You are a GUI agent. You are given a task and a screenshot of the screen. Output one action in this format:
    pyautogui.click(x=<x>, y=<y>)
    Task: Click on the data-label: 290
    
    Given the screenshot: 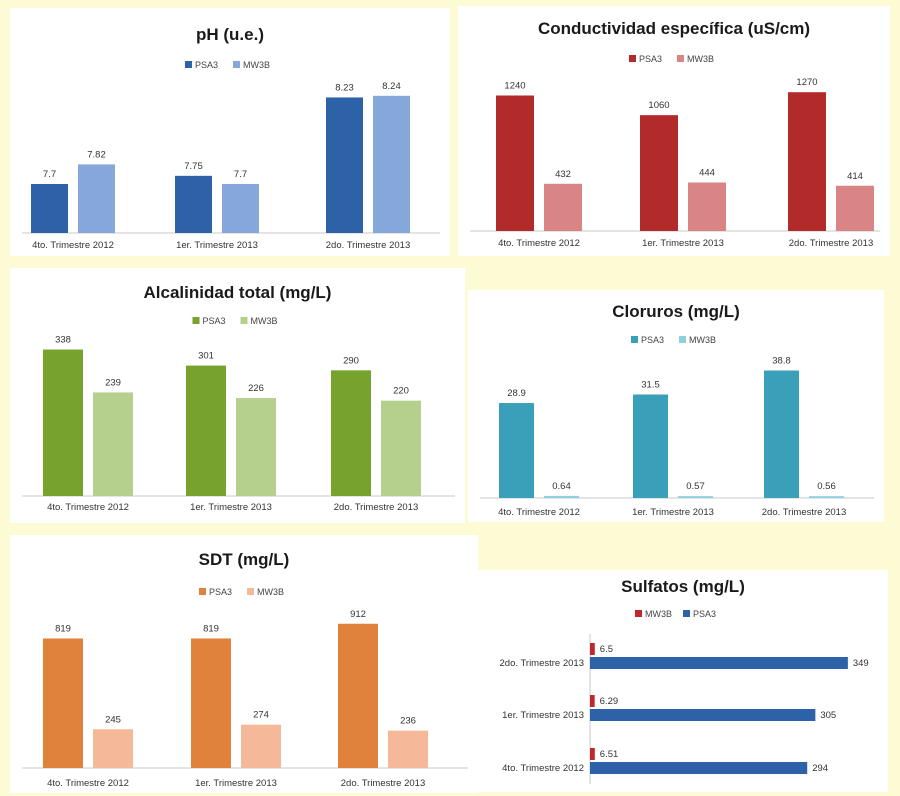 What is the action you would take?
    pyautogui.click(x=351, y=360)
    